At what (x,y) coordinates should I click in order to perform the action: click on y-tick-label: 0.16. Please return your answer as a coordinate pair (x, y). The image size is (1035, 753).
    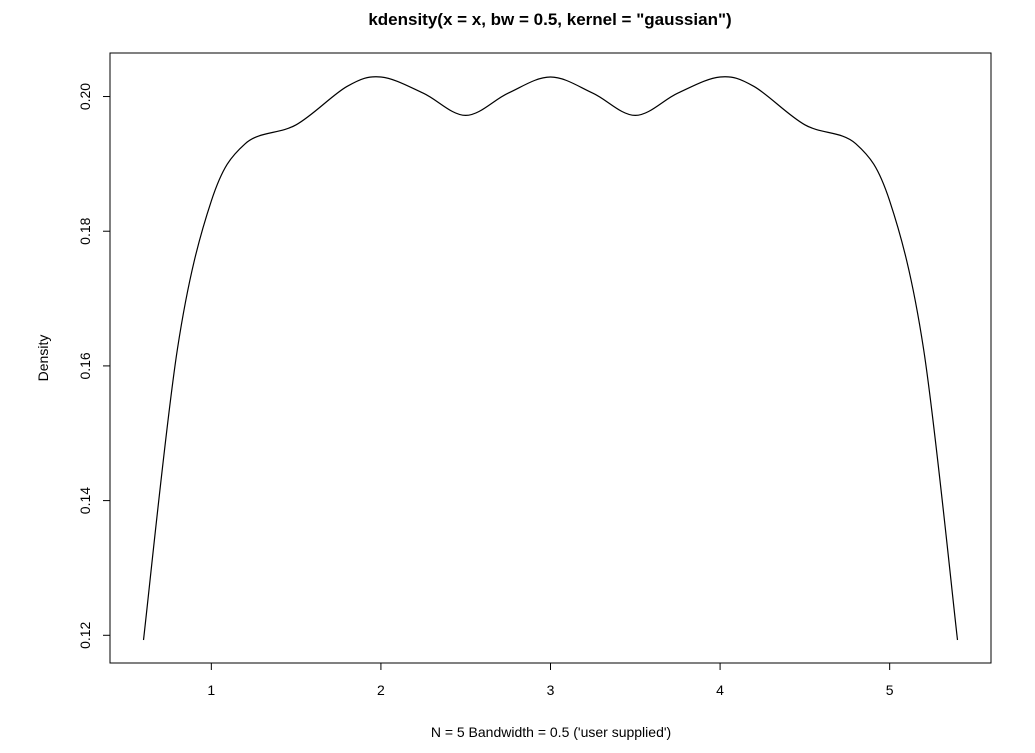
    Looking at the image, I should click on (85, 365).